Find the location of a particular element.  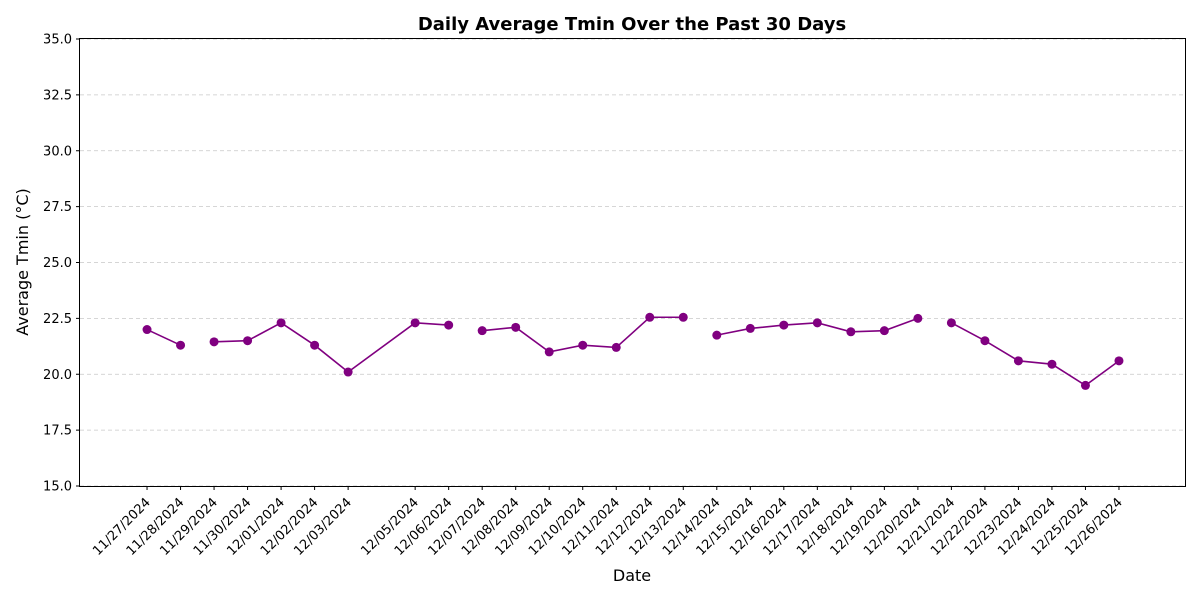

y-tick-label: 27.5 is located at coordinates (57, 207).